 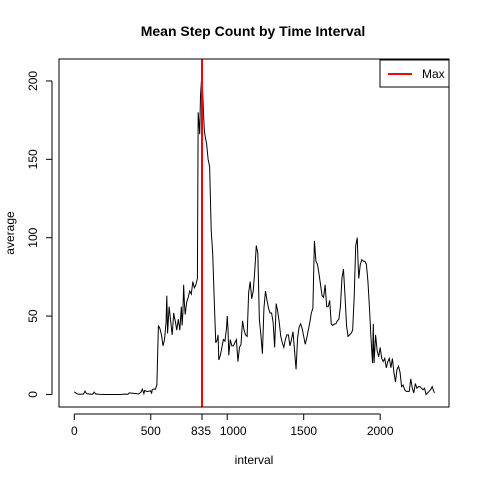 What do you see at coordinates (33, 394) in the screenshot?
I see `y-tick-label: 0` at bounding box center [33, 394].